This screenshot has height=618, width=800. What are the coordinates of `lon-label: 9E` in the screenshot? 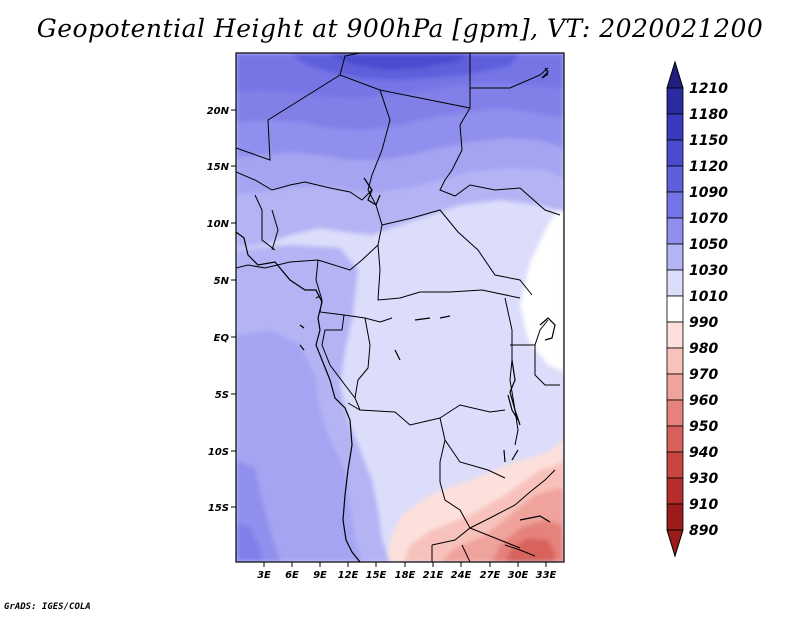 It's located at (320, 575).